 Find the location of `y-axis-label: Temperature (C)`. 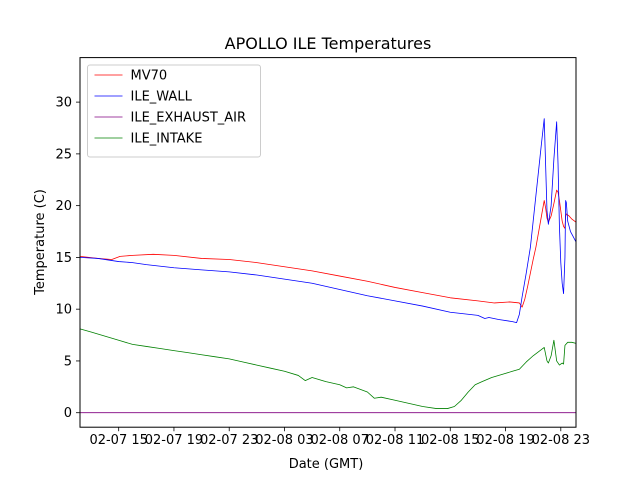

y-axis-label: Temperature (C) is located at coordinates (40, 242).